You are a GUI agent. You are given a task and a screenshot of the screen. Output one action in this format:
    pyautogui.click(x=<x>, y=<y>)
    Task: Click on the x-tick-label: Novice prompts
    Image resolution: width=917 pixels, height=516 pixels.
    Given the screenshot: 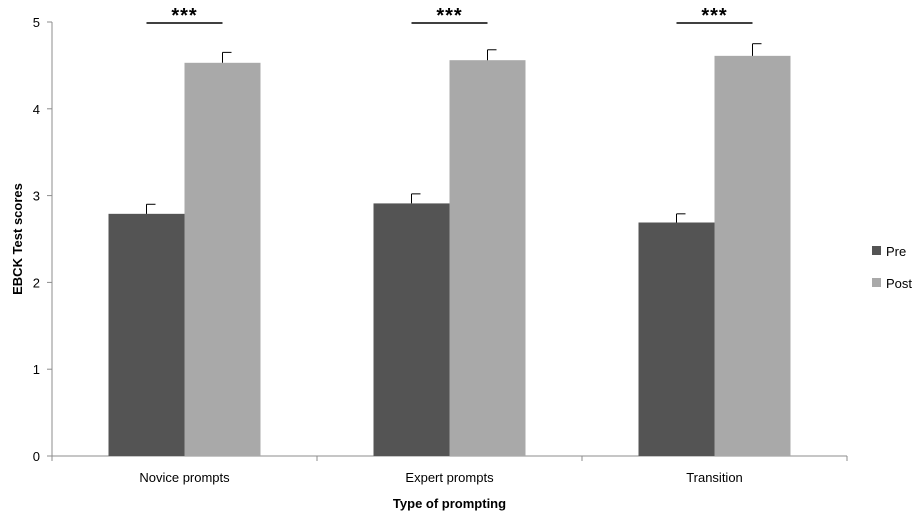 What is the action you would take?
    pyautogui.click(x=184, y=477)
    